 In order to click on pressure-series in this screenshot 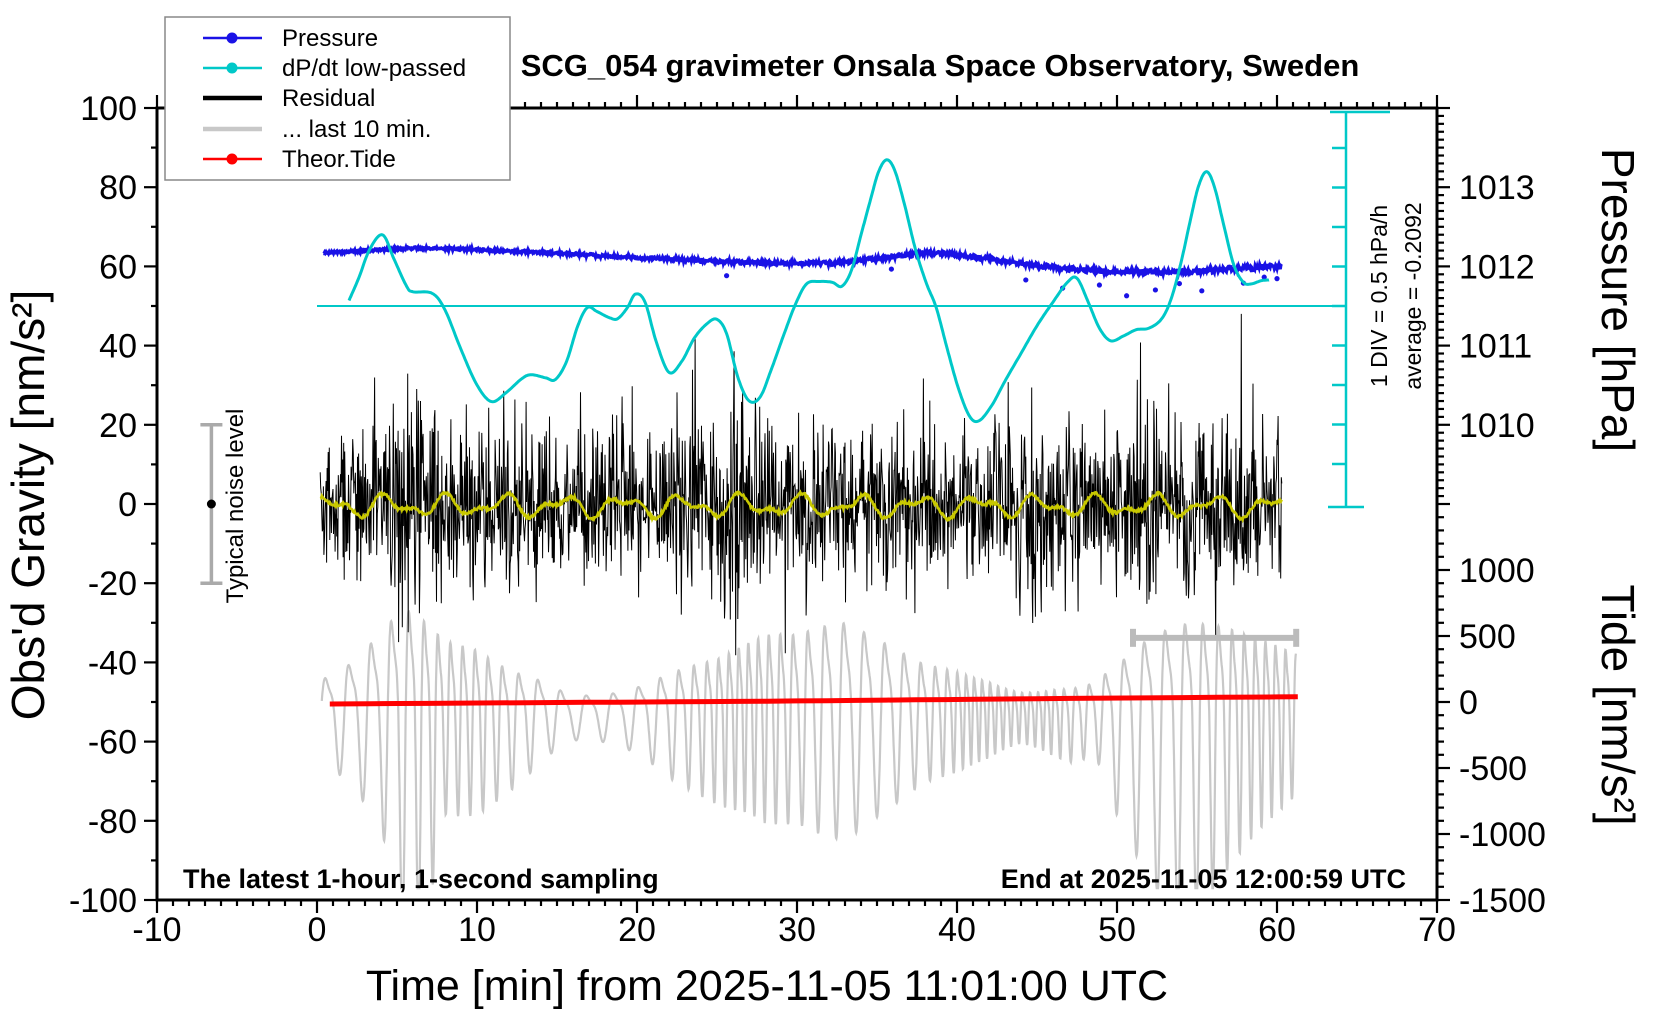, I will do `click(802, 261)`.